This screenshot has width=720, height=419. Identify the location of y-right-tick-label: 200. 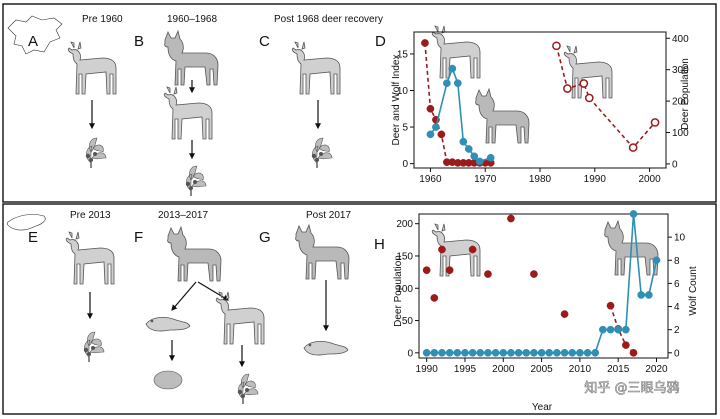
(680, 102).